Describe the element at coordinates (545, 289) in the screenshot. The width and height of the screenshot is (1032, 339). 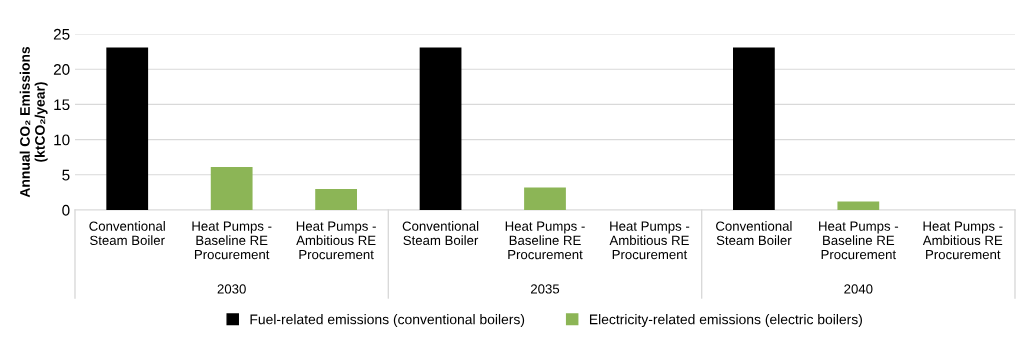
I see `text: 2035` at that location.